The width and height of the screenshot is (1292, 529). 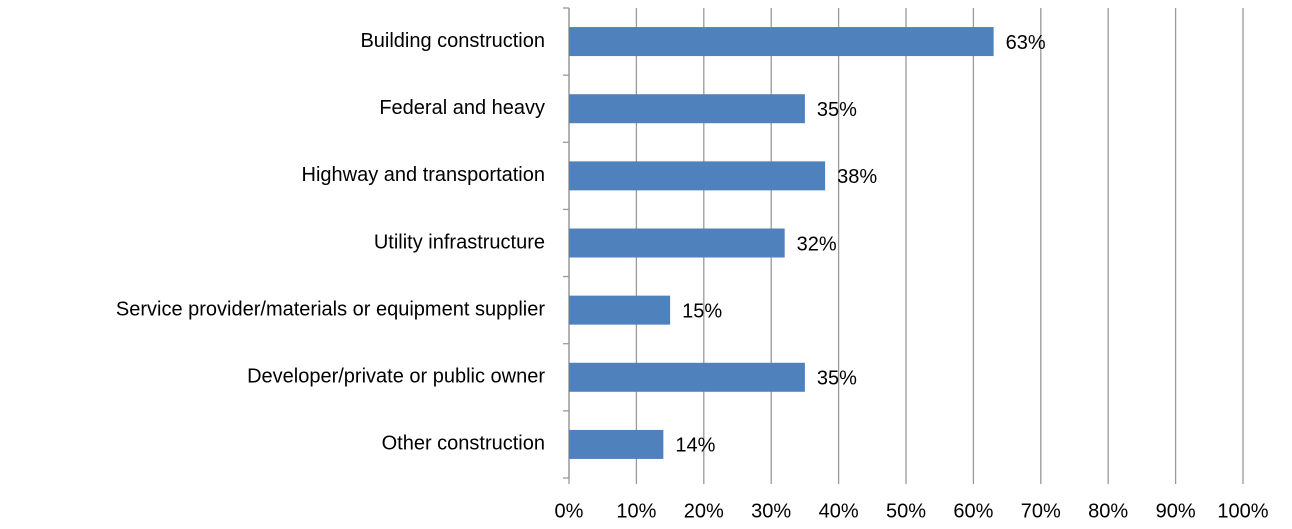 What do you see at coordinates (906, 511) in the screenshot?
I see `x-tick-label: 50%` at bounding box center [906, 511].